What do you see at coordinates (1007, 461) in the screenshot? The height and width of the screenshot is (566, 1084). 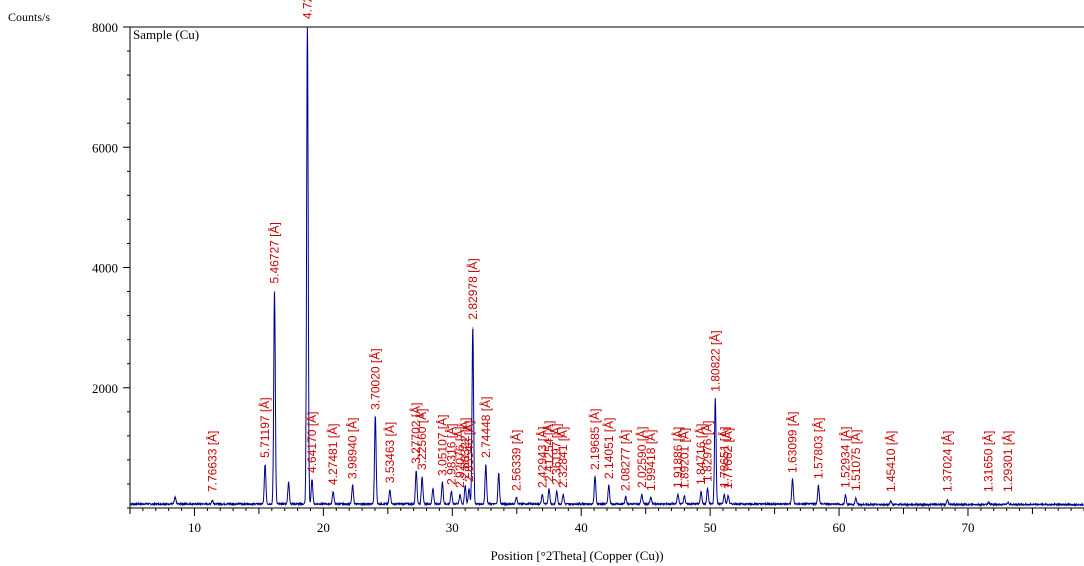 I see `peak-label: 1.29301 [Å]` at bounding box center [1007, 461].